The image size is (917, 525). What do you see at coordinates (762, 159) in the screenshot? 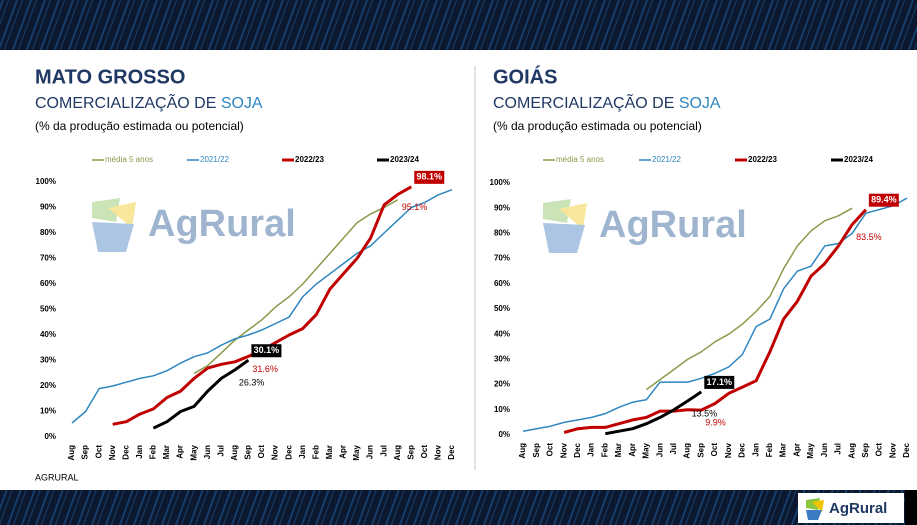
I see `legend-label: 2022/23` at bounding box center [762, 159].